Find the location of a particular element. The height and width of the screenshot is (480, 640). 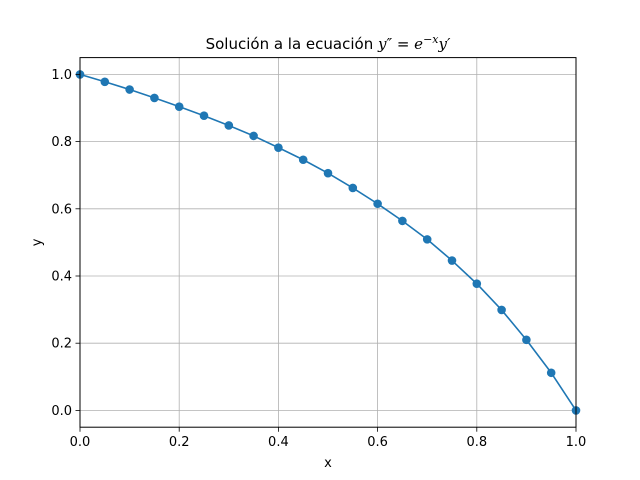

y-tick-label: 0.0 is located at coordinates (61, 411).